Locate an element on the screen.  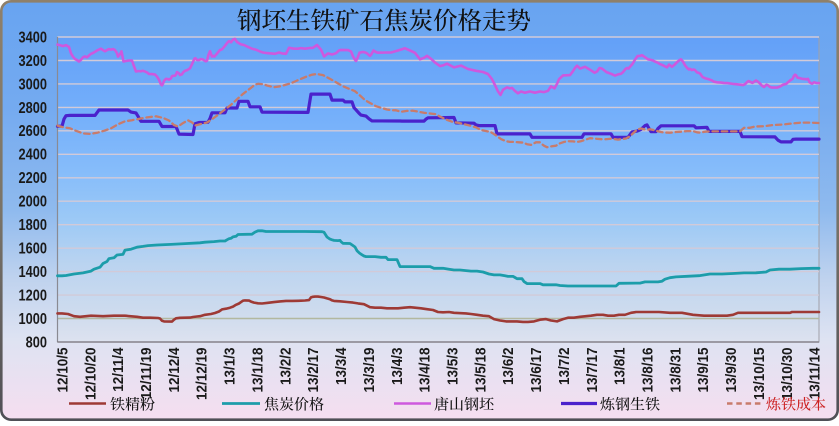
svg-text: 13/8/16 is located at coordinates (648, 369).